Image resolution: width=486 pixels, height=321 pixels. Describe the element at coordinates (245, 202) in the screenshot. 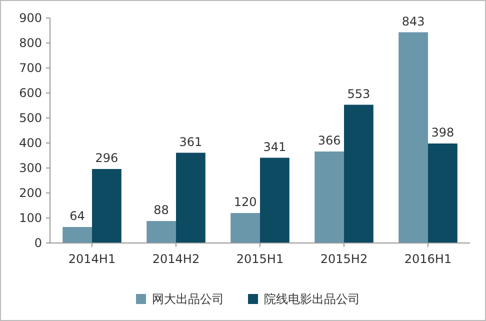

I see `data-label: 120` at that location.